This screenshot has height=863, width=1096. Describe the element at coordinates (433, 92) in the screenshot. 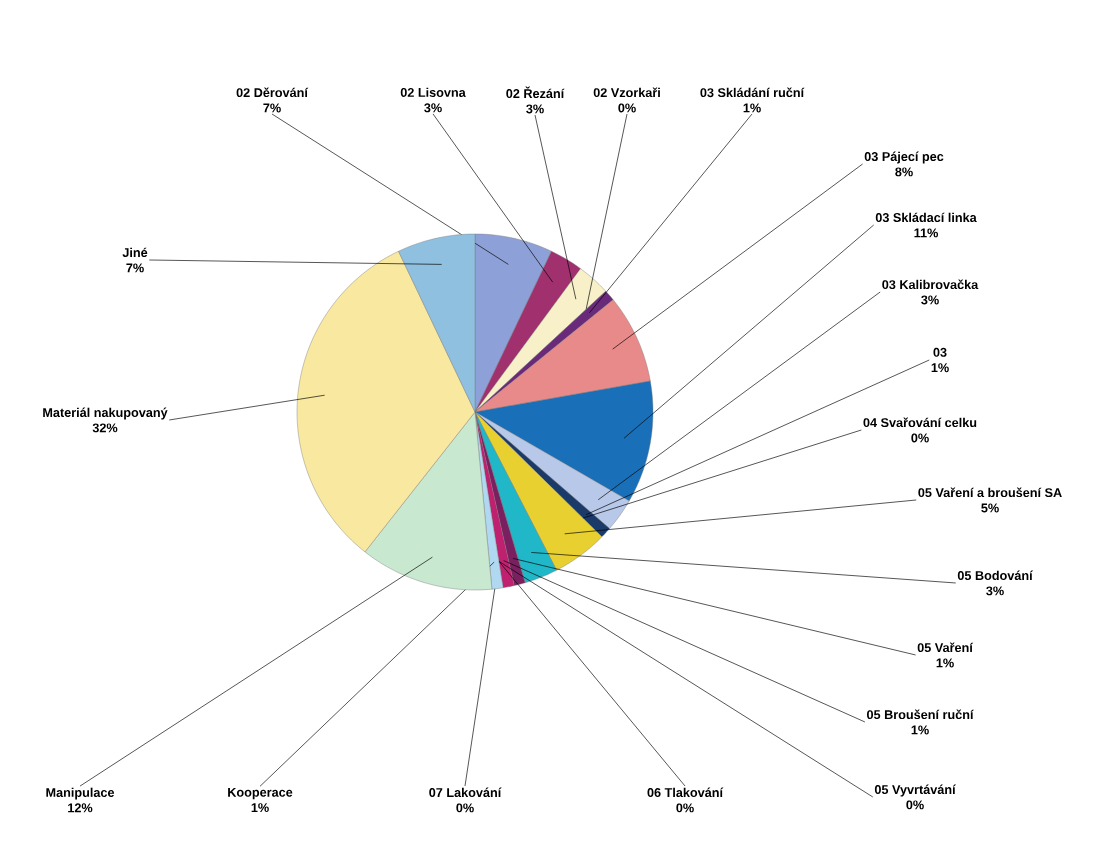

I see `slice-label: 02 Lisovna` at that location.